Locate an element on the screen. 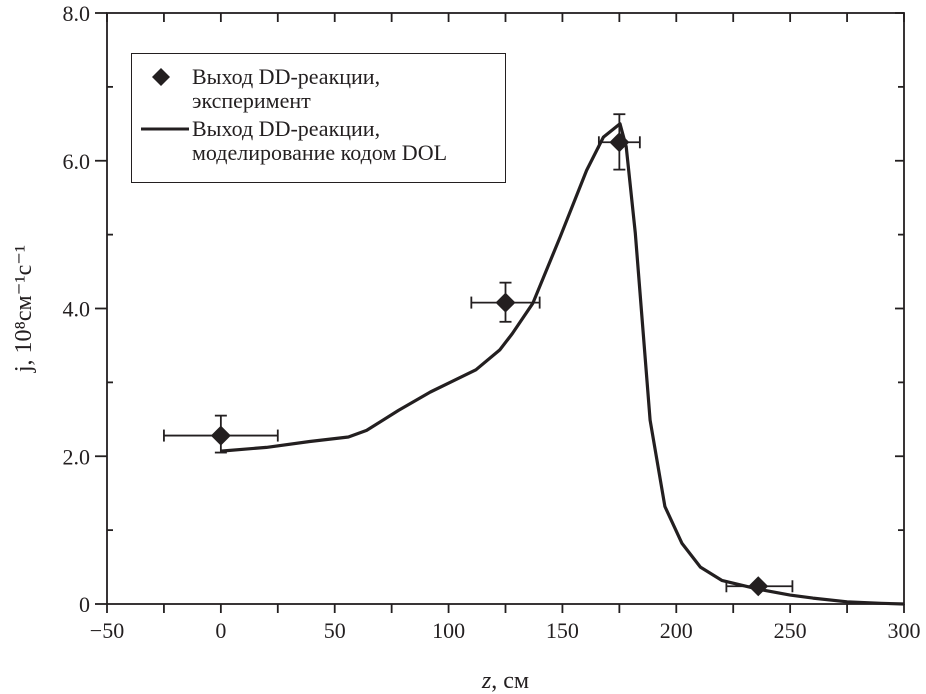  y-axis-title: j, 10⁸см⁻¹с⁻¹ is located at coordinates (24, 309).